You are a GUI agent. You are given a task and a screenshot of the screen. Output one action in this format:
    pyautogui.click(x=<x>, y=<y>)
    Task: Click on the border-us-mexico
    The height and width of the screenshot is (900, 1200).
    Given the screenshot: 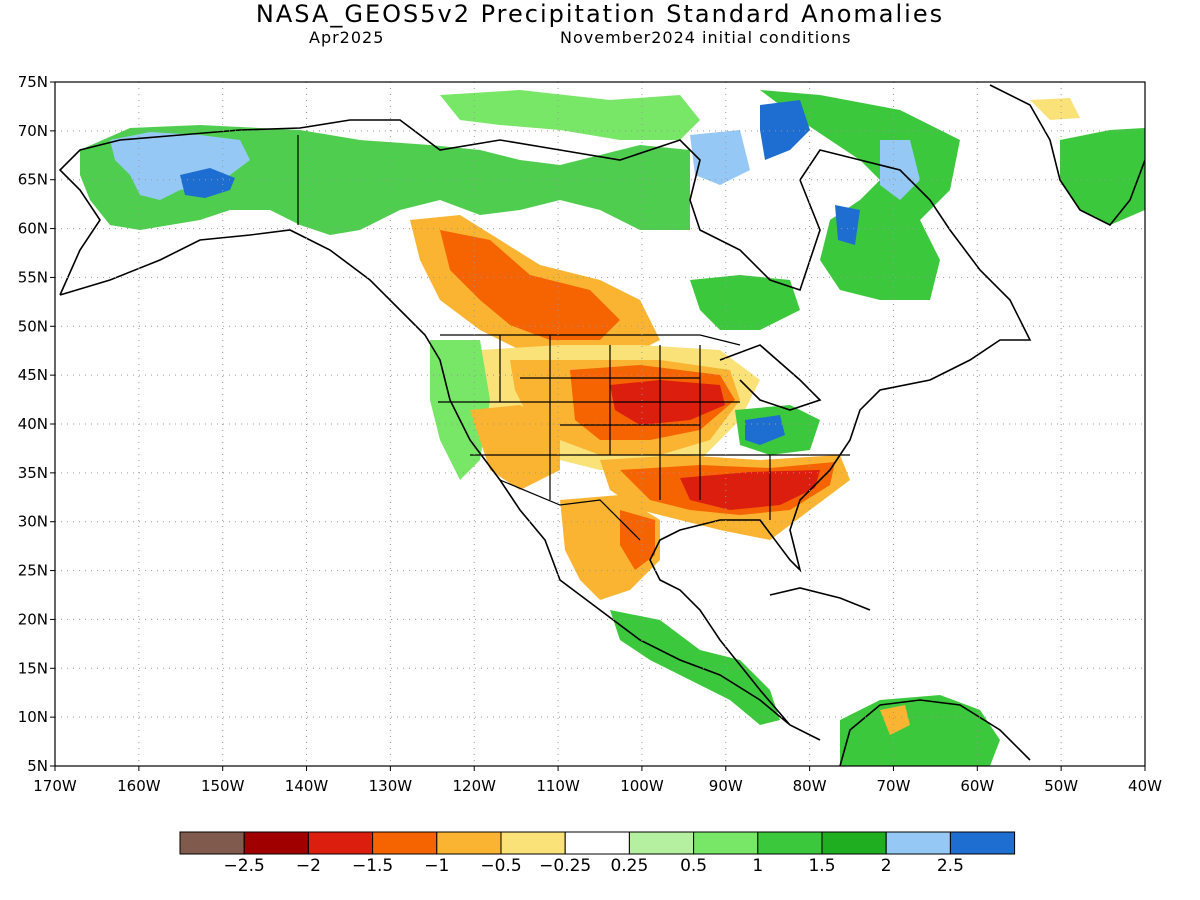 What is the action you would take?
    pyautogui.click(x=570, y=510)
    